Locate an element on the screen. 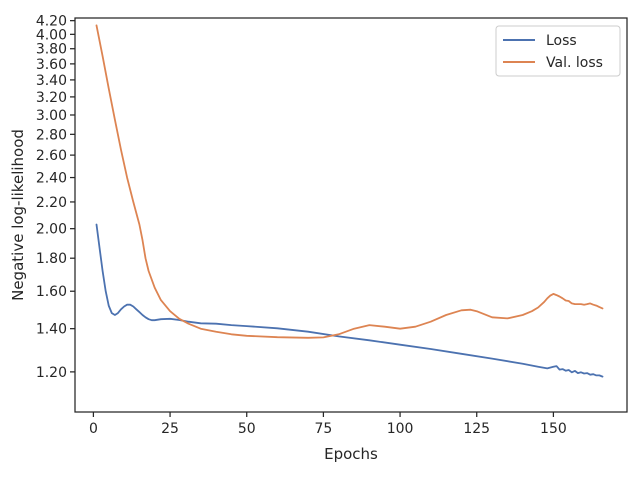  x-tick-label: 25 is located at coordinates (170, 429).